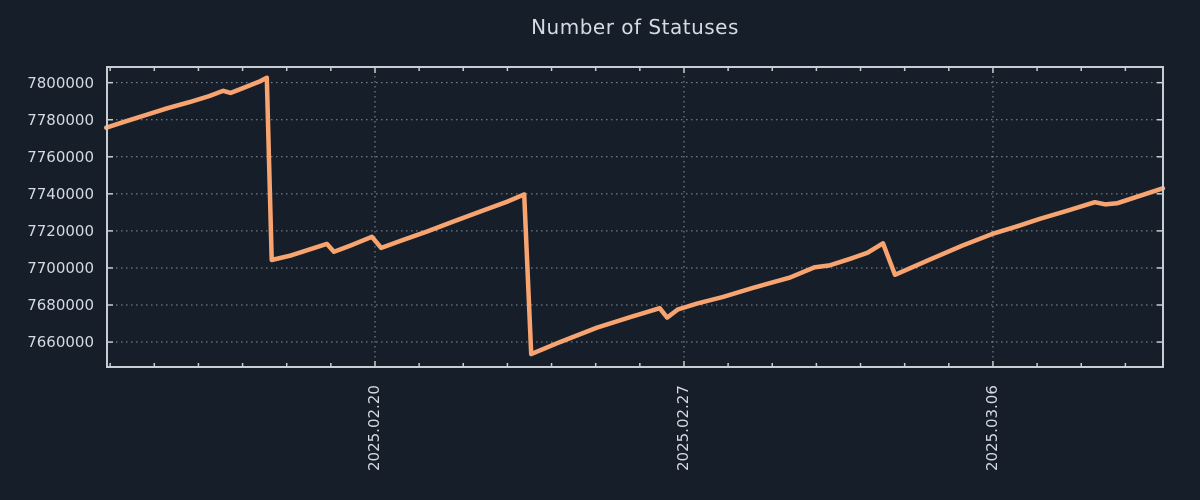 The height and width of the screenshot is (500, 1200). Describe the element at coordinates (60, 82) in the screenshot. I see `y-tick-label: 7800000` at that location.